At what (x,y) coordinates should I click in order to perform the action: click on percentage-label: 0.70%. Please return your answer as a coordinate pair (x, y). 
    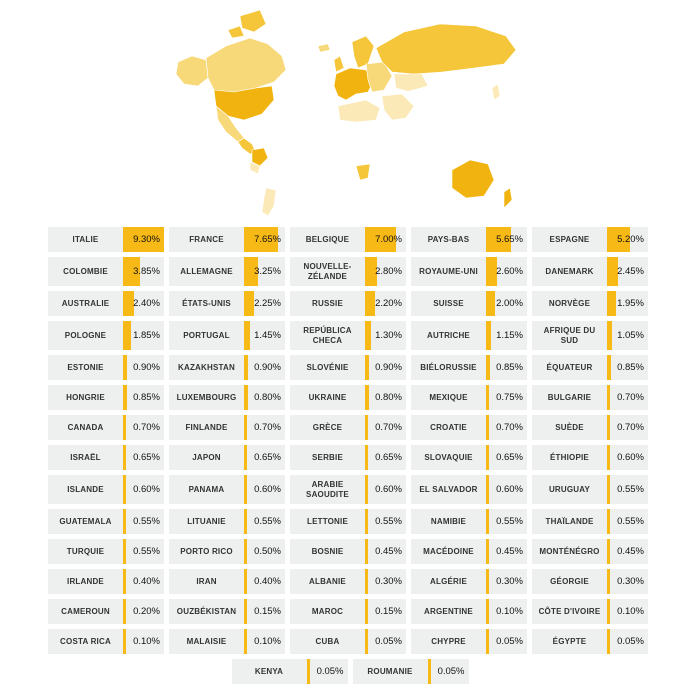
    Looking at the image, I should click on (509, 427).